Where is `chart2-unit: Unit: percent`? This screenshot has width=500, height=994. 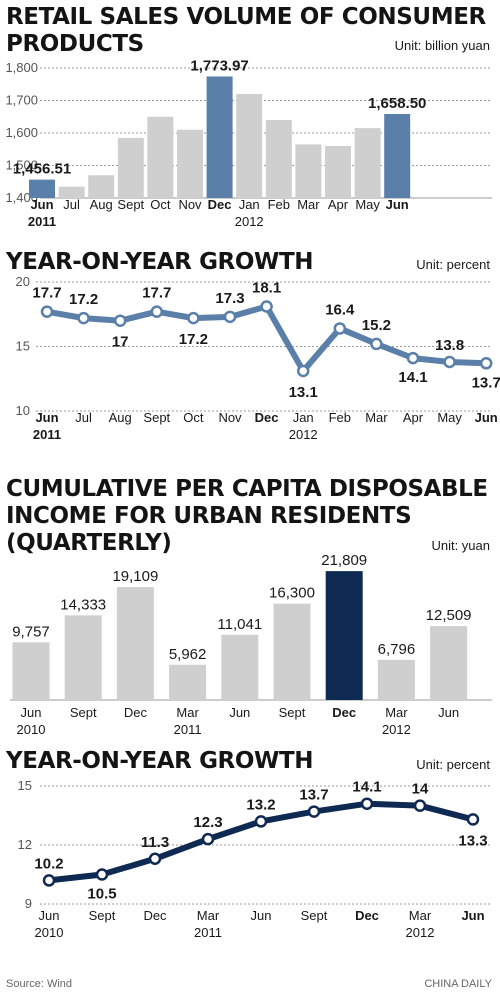
chart2-unit: Unit: percent is located at coordinates (453, 264).